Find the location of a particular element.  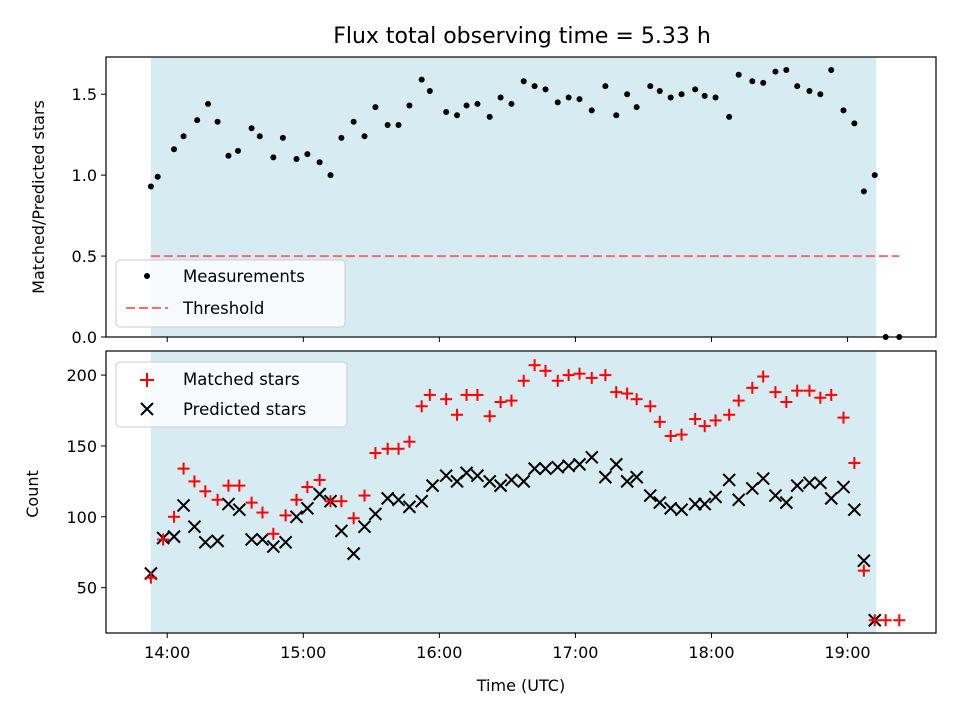

x-tick-label: 19:00 is located at coordinates (848, 652).